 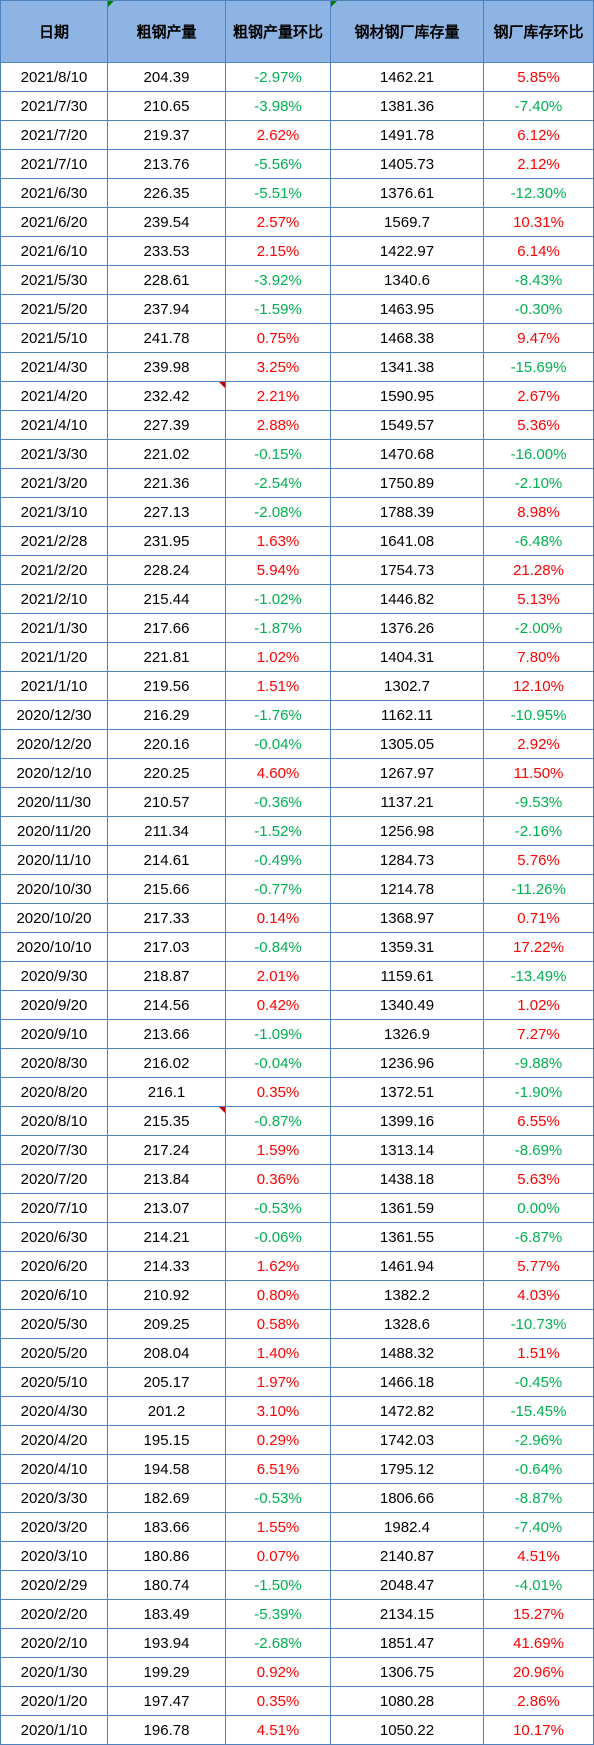 I want to click on cell-date: 2020/9/20, so click(x=54, y=1005).